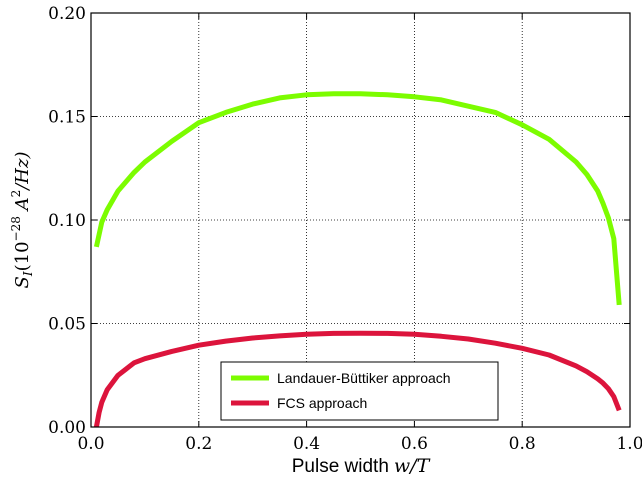 This screenshot has height=484, width=642. I want to click on x-tick-label: 0.2, so click(198, 444).